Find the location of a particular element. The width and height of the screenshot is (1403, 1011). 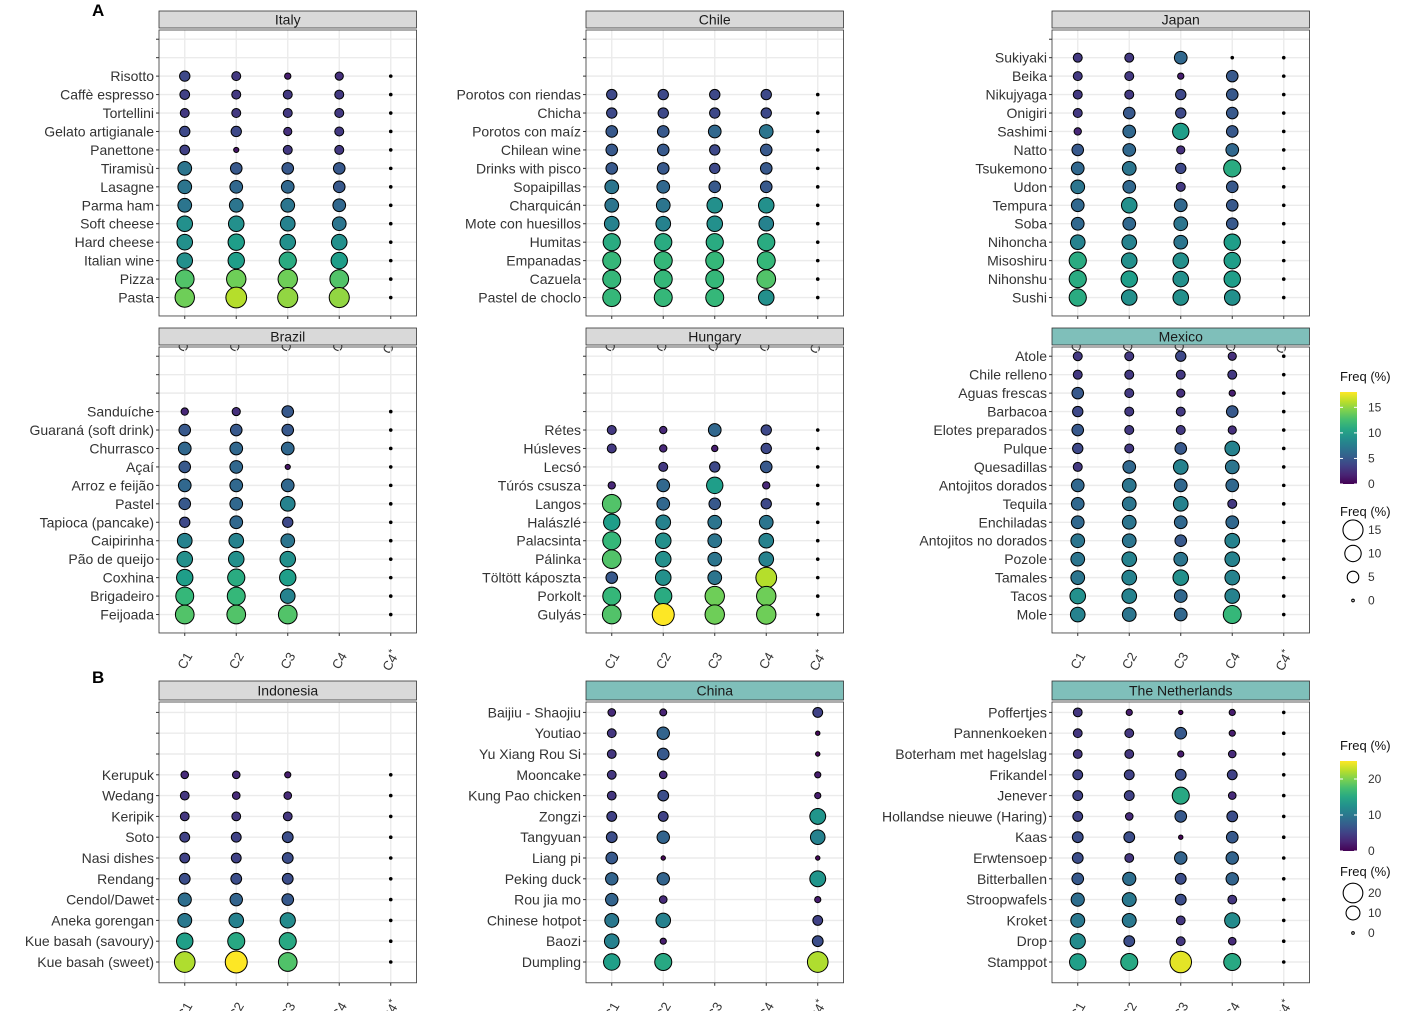

panel-title: China is located at coordinates (714, 691).